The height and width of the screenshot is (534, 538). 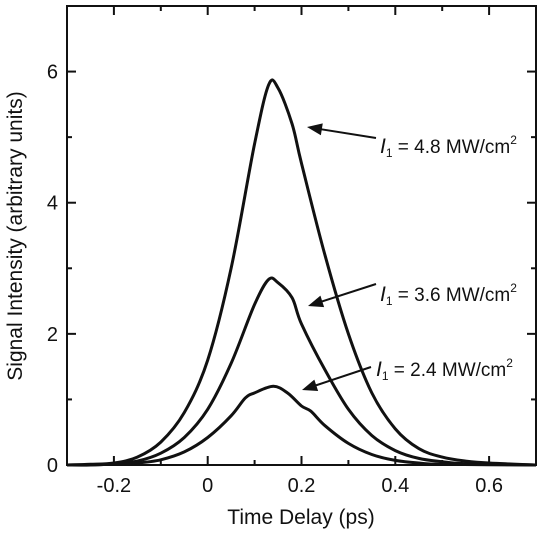 What do you see at coordinates (52, 335) in the screenshot?
I see `y-tick-label: 2` at bounding box center [52, 335].